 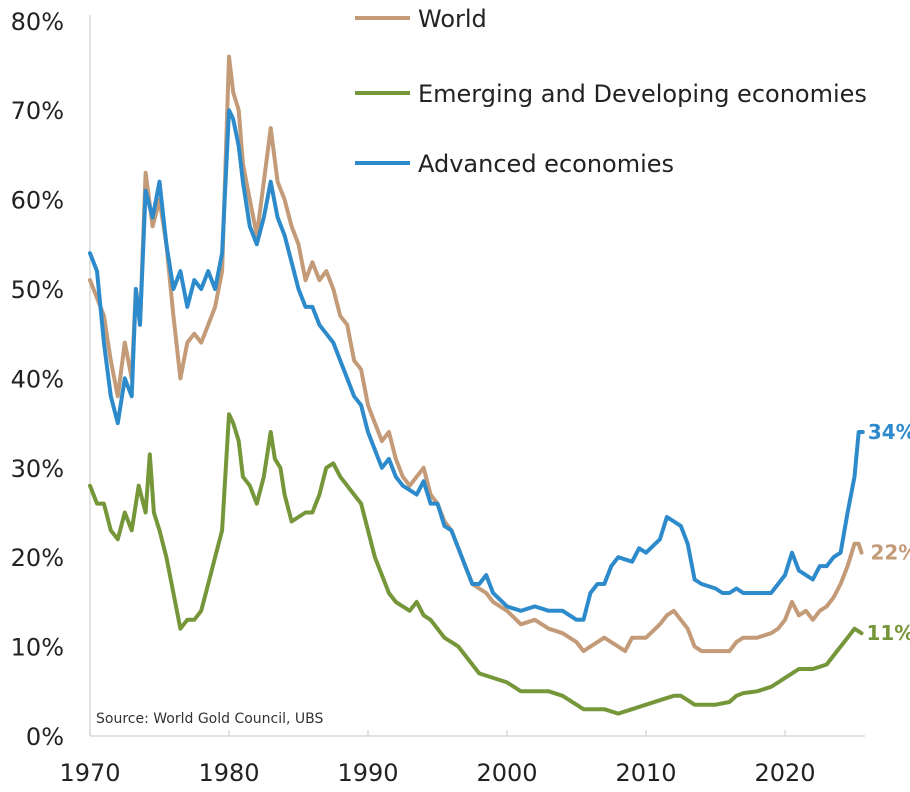 What do you see at coordinates (45, 737) in the screenshot?
I see `y-tick-label: 0%` at bounding box center [45, 737].